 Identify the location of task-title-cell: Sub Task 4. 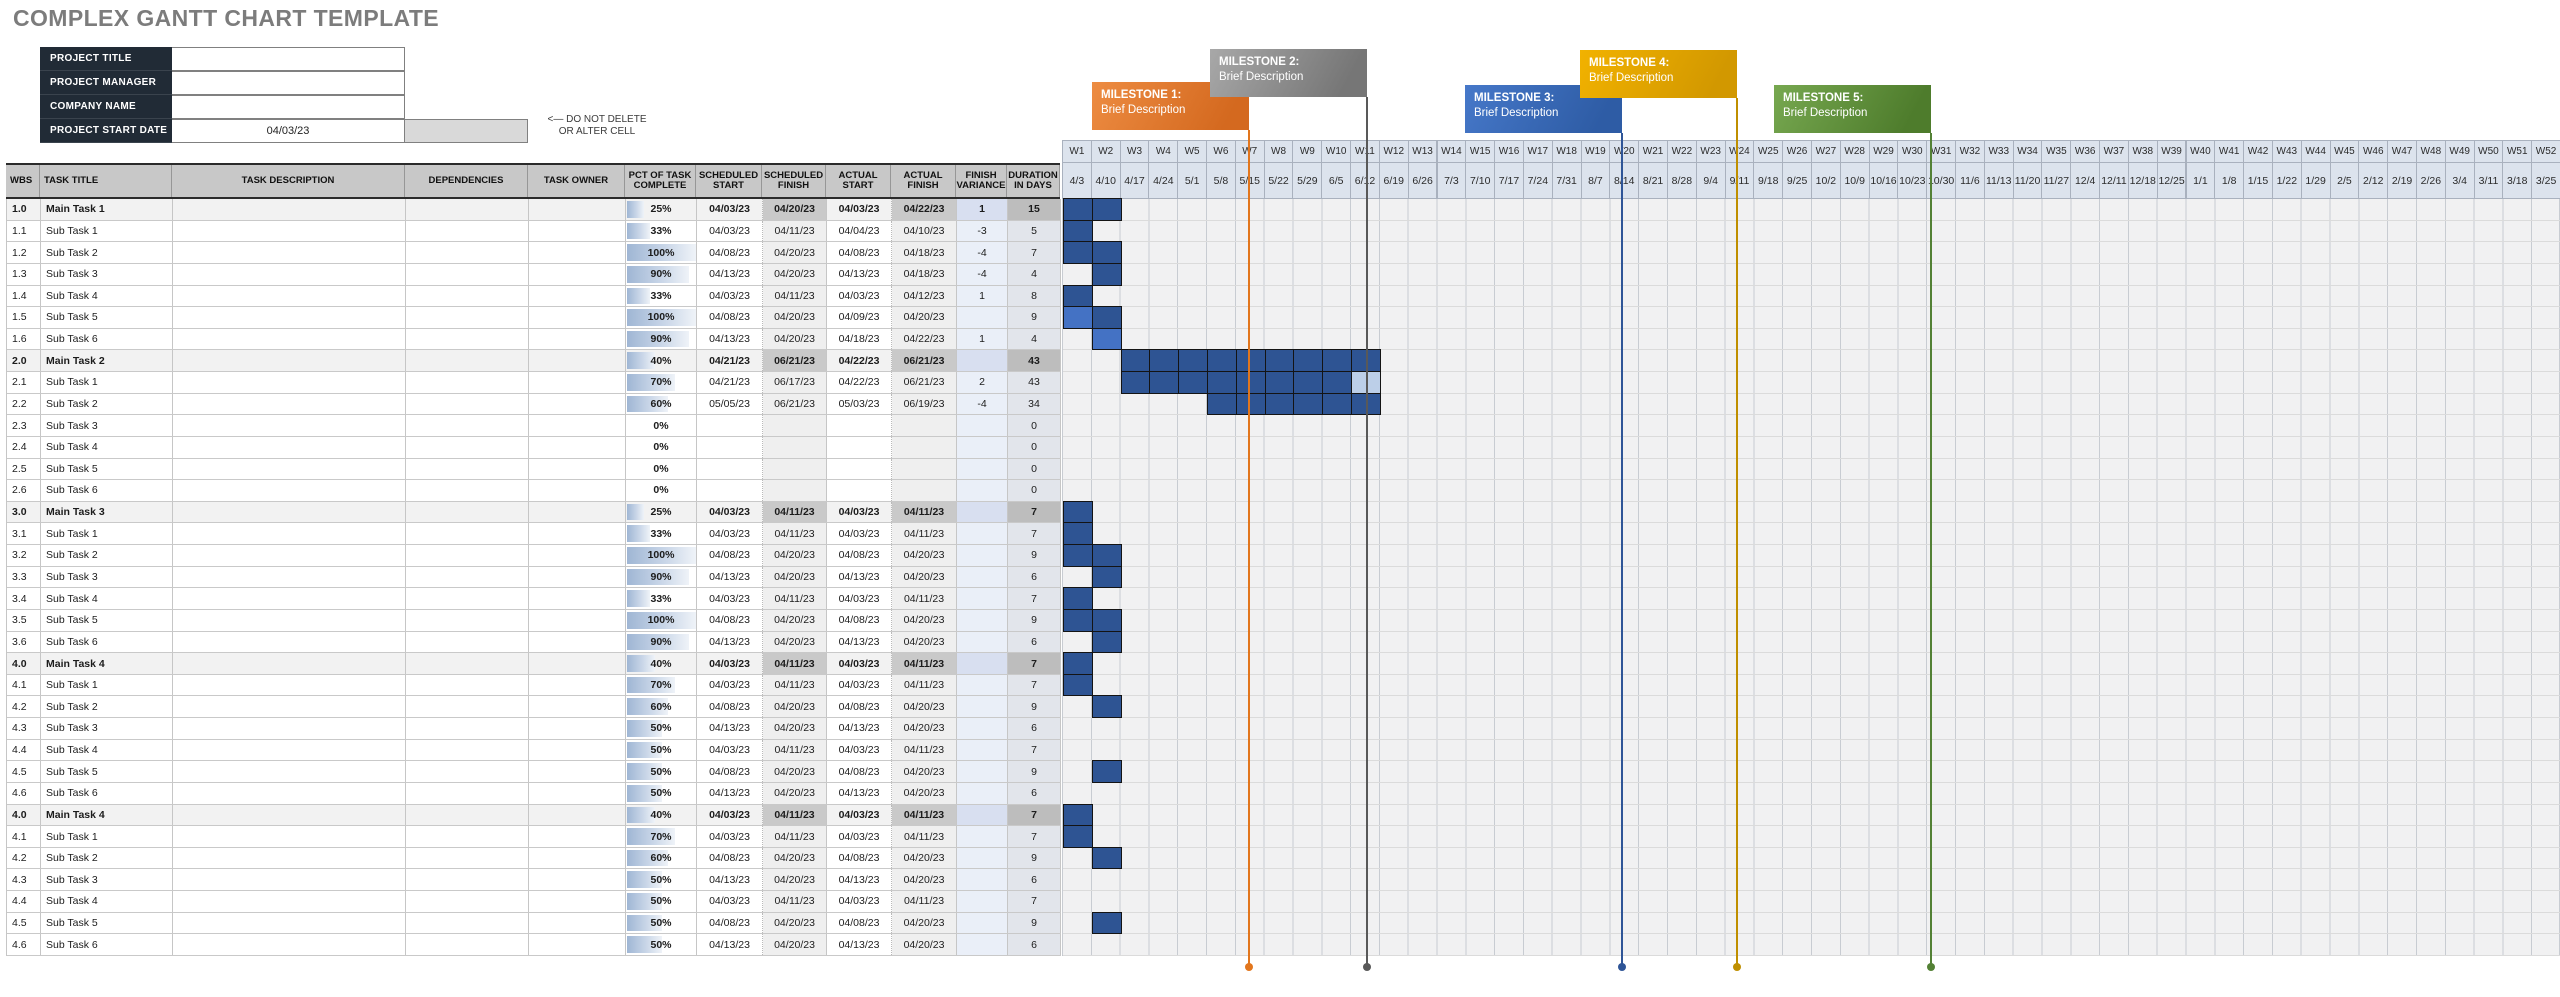
(107, 447).